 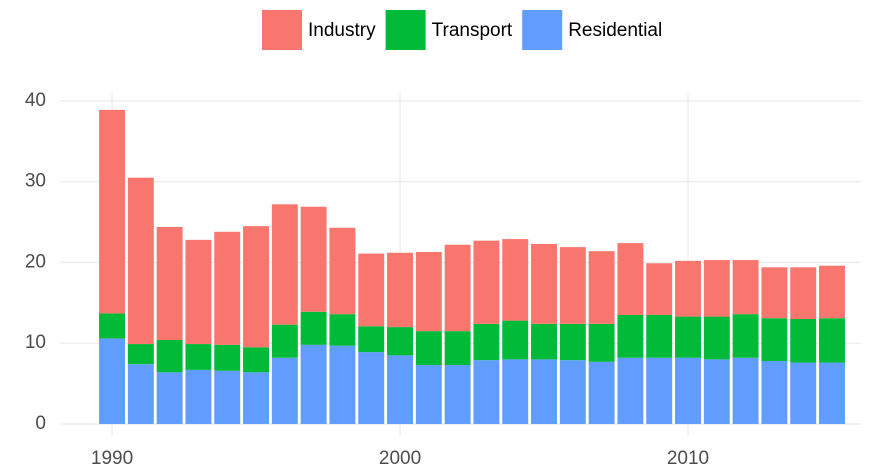 What do you see at coordinates (35, 342) in the screenshot?
I see `y-tick-label: 10` at bounding box center [35, 342].